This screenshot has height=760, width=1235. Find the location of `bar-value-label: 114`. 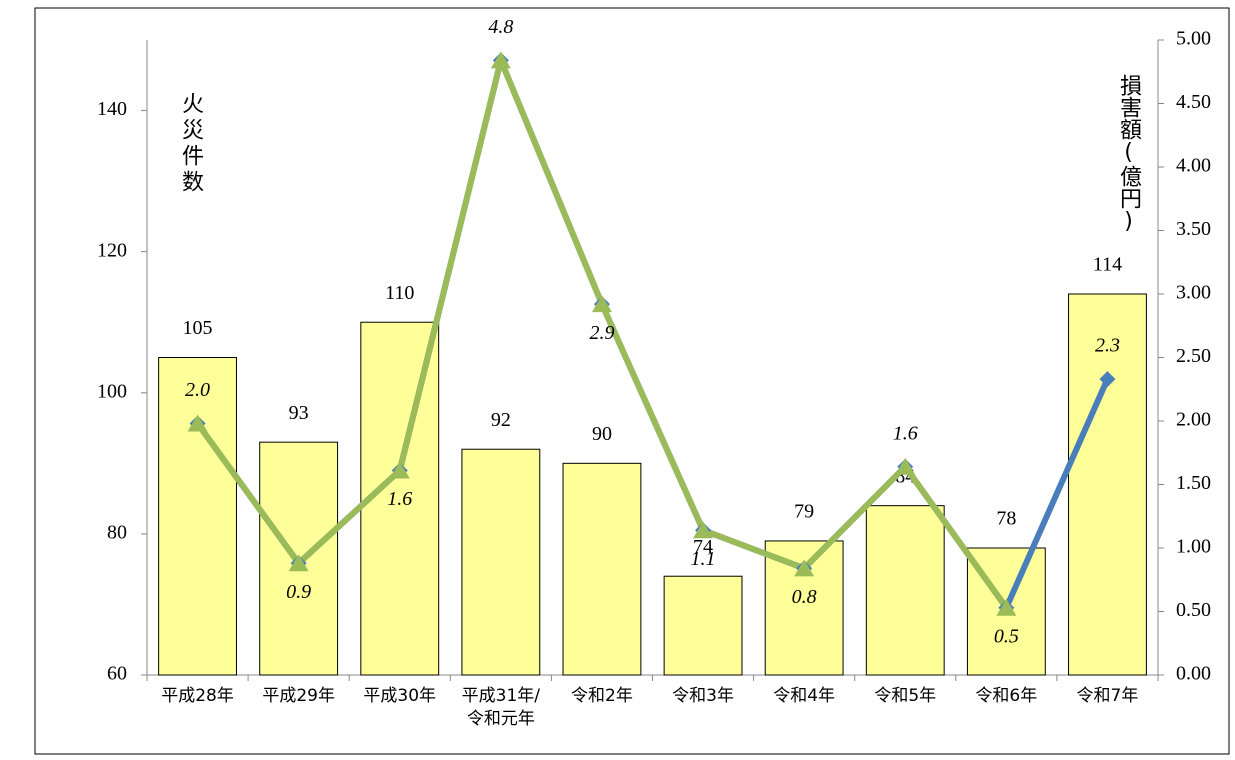

bar-value-label: 114 is located at coordinates (1107, 265).